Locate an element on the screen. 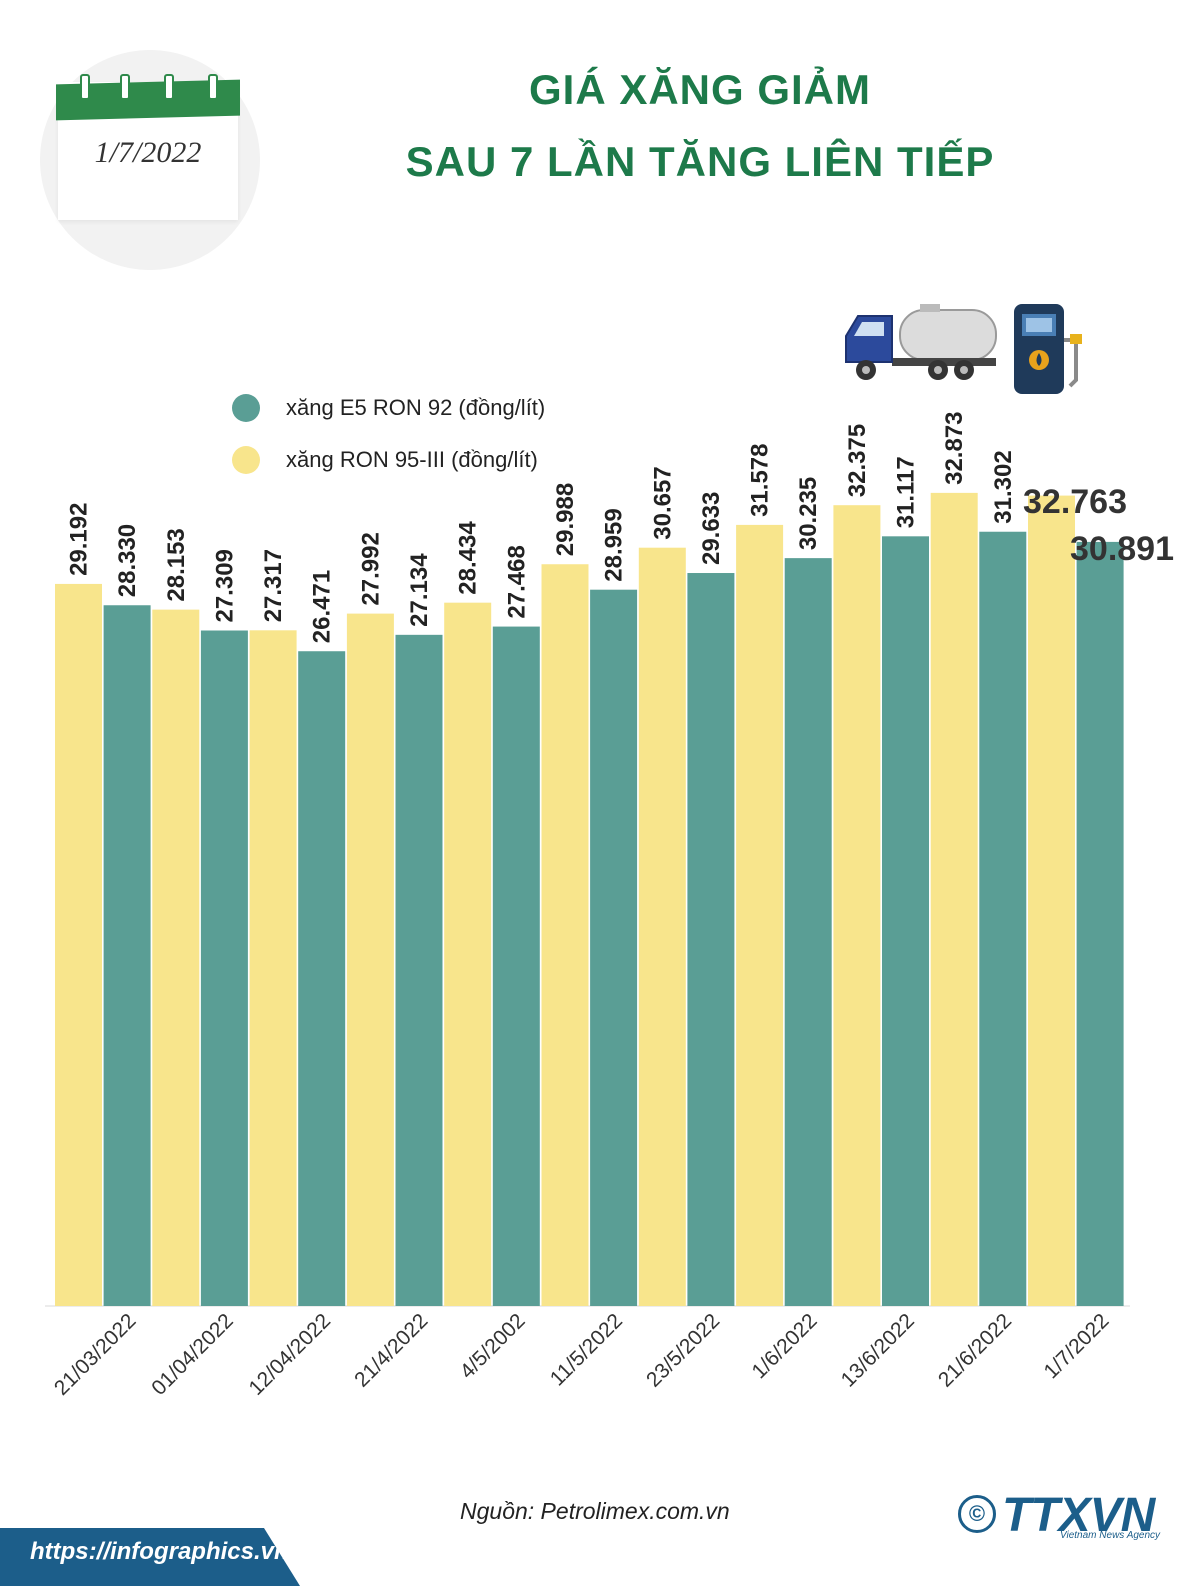 The image size is (1200, 1586). data-label-ron95: 30.657 is located at coordinates (662, 502).